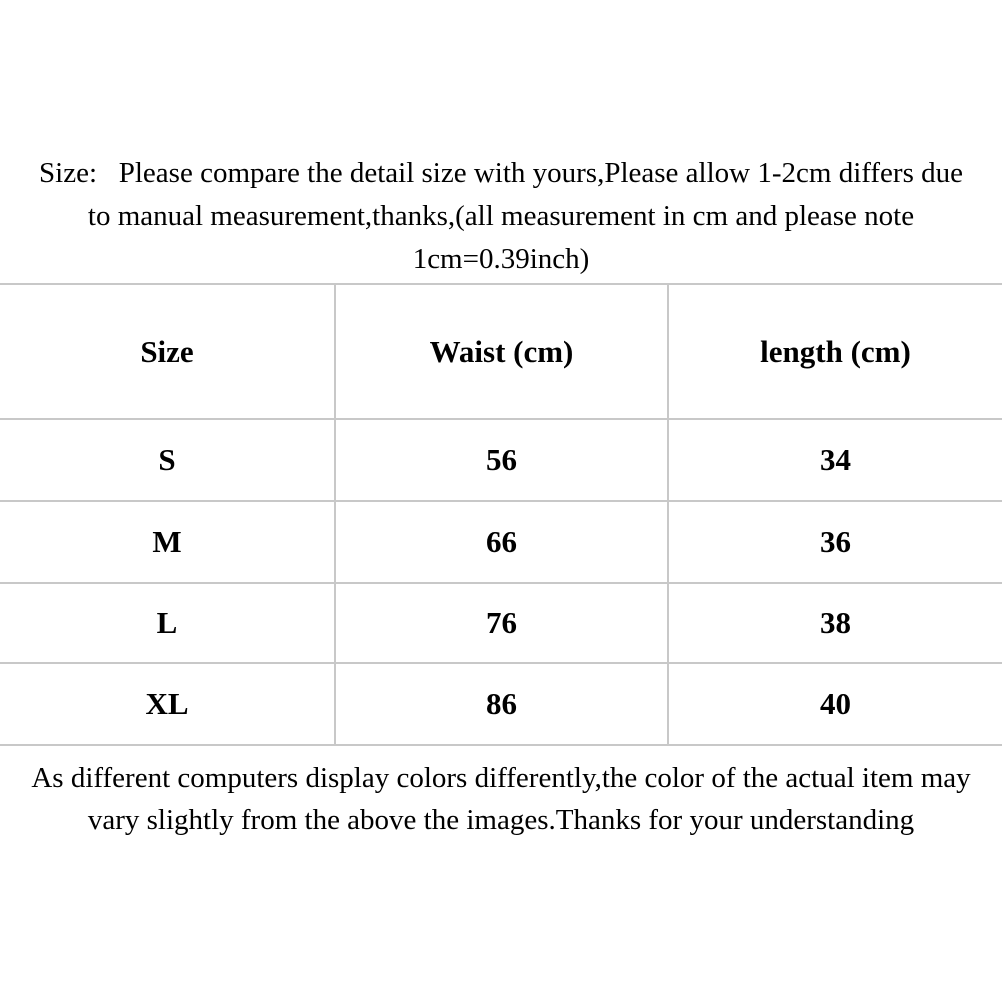 The image size is (1002, 1002). Describe the element at coordinates (501, 259) in the screenshot. I see `measurement-note-line-3: 1cm=0.39inch)` at that location.